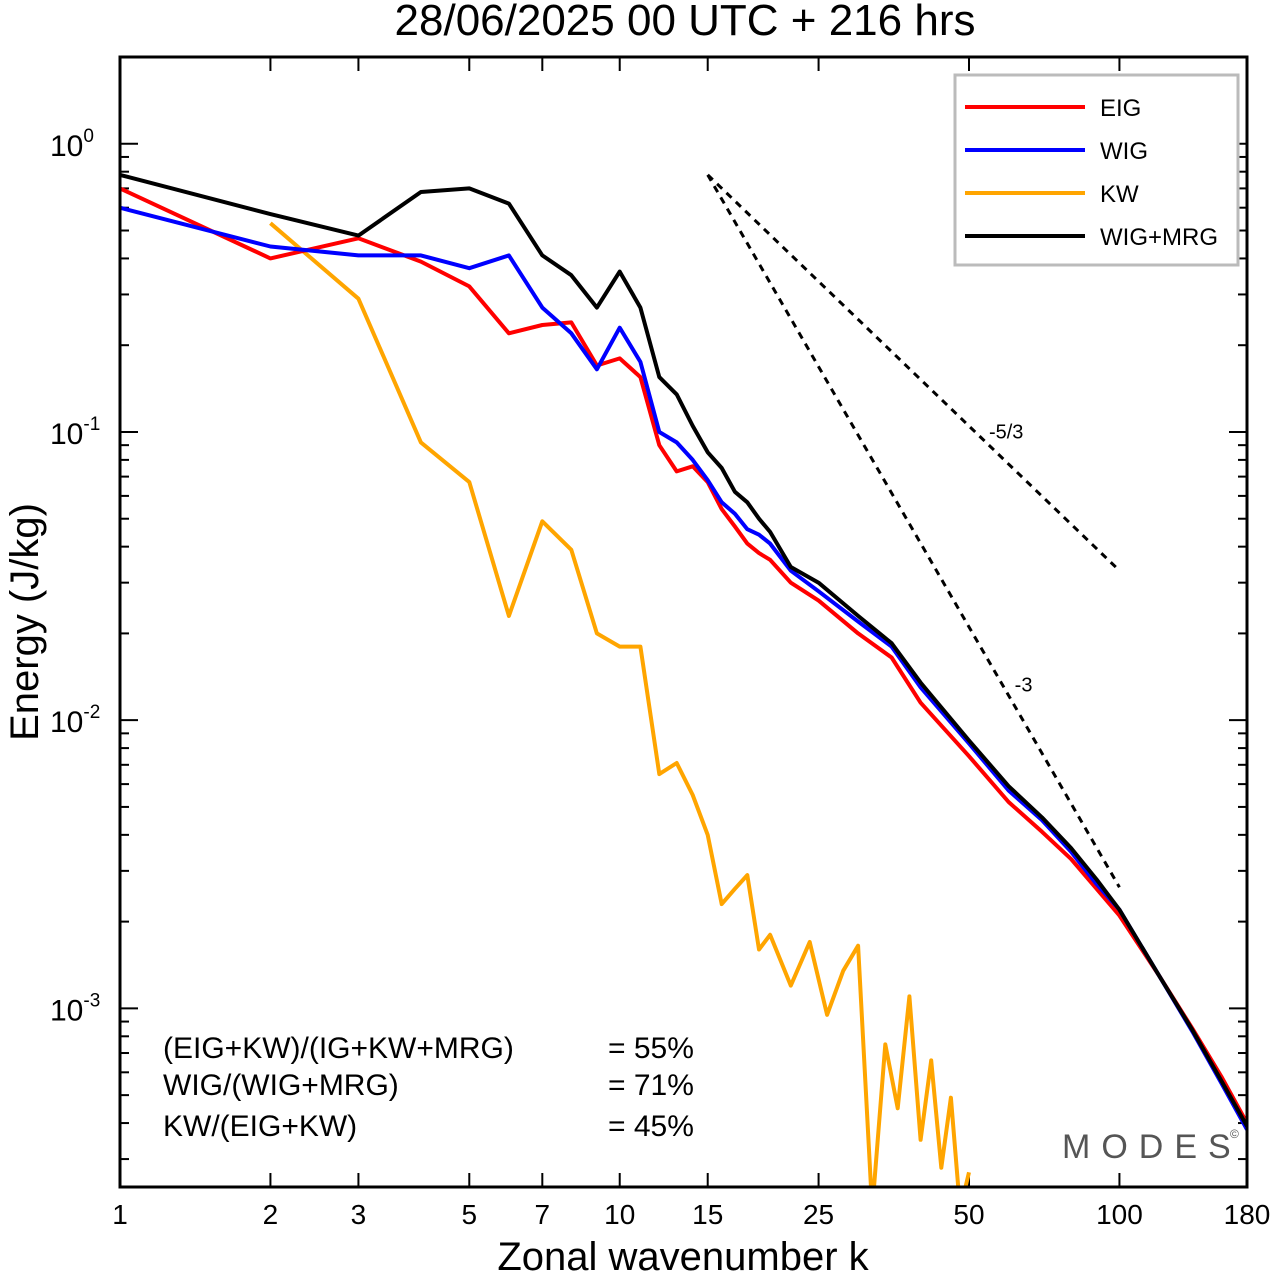 This screenshot has height=1281, width=1280. What do you see at coordinates (1006, 432) in the screenshot?
I see `slope-label: -5/3` at bounding box center [1006, 432].